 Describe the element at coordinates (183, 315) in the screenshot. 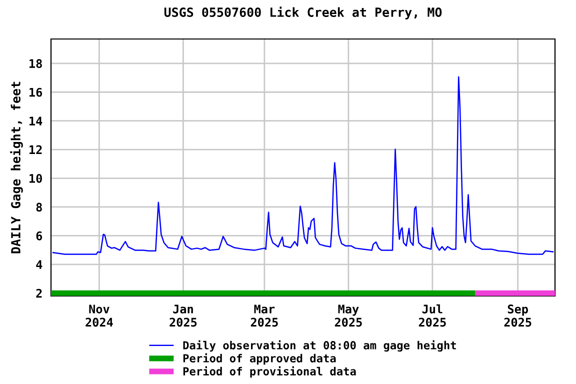

I see `x-tick-label: Jan 2025` at that location.